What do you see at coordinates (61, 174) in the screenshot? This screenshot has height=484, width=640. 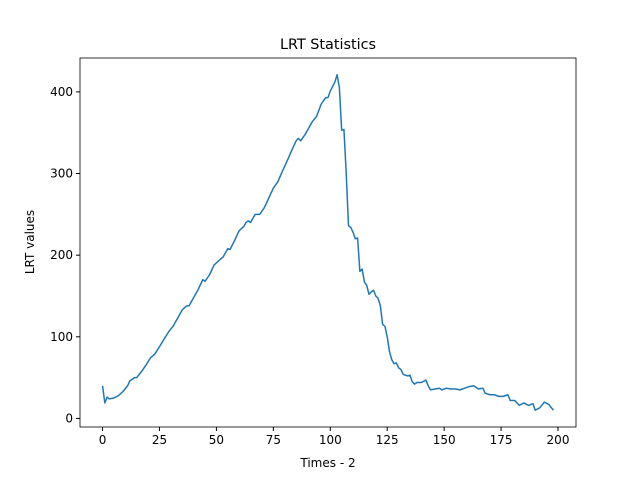 I see `y-tick-label: 300` at bounding box center [61, 174].